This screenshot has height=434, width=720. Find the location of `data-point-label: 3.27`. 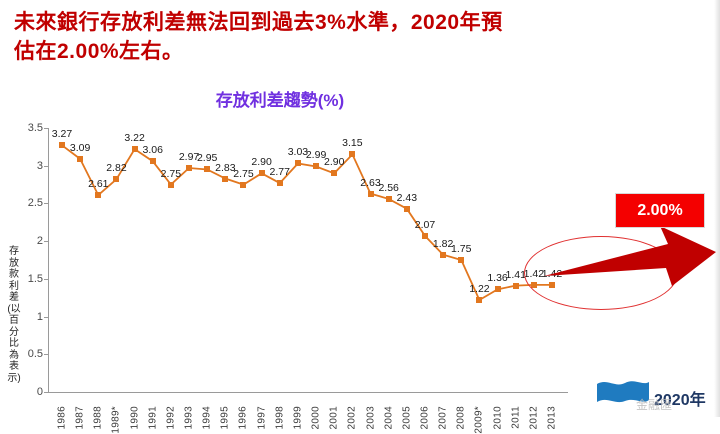

data-point-label: 3.27 is located at coordinates (62, 134).